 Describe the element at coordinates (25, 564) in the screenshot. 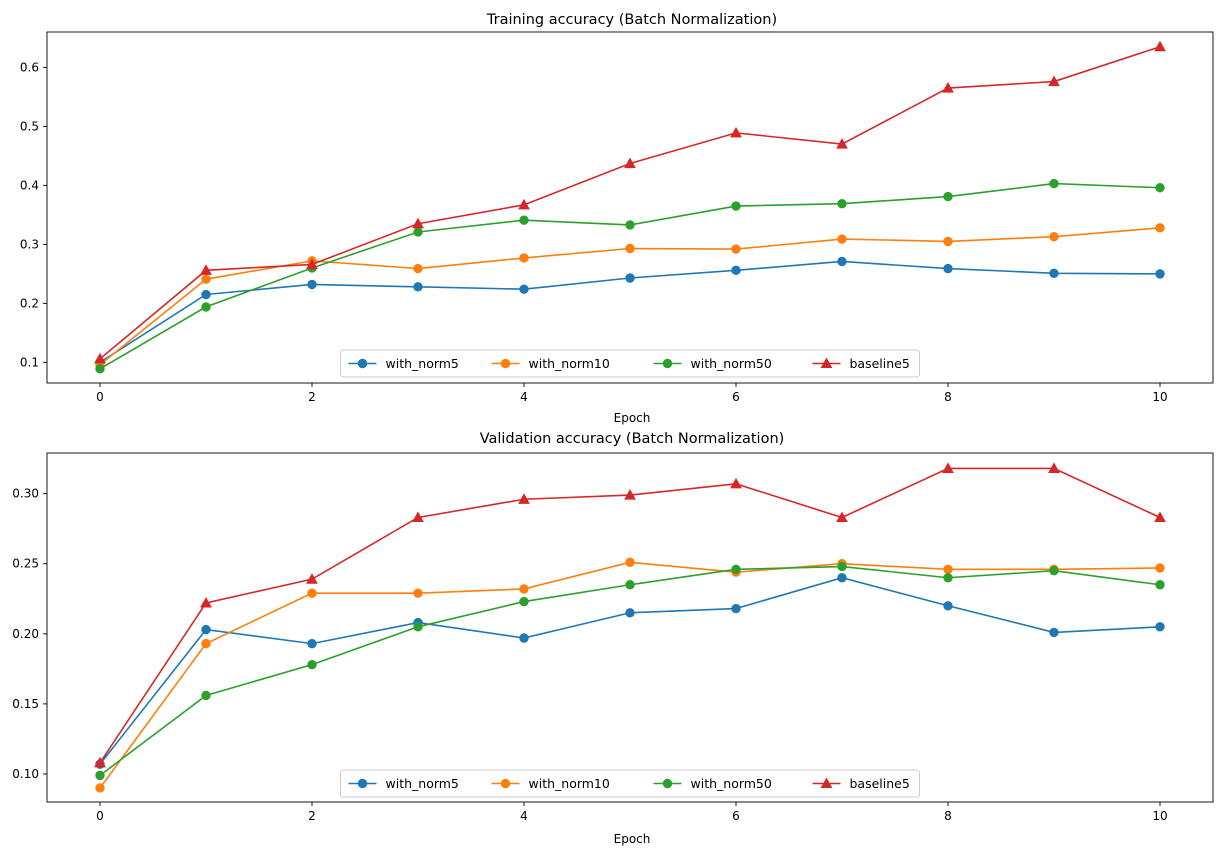

I see `y-tick-label: 0.25` at that location.